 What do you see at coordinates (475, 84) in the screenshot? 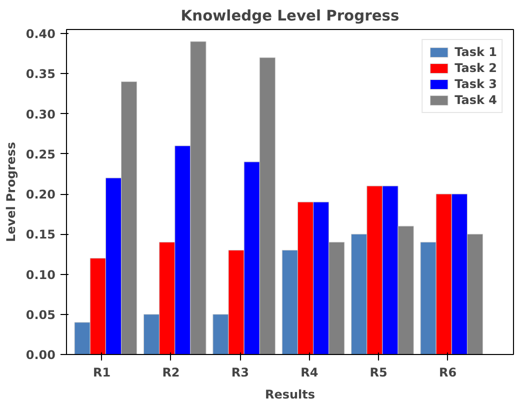
I see `legend-label: Task 3` at bounding box center [475, 84].